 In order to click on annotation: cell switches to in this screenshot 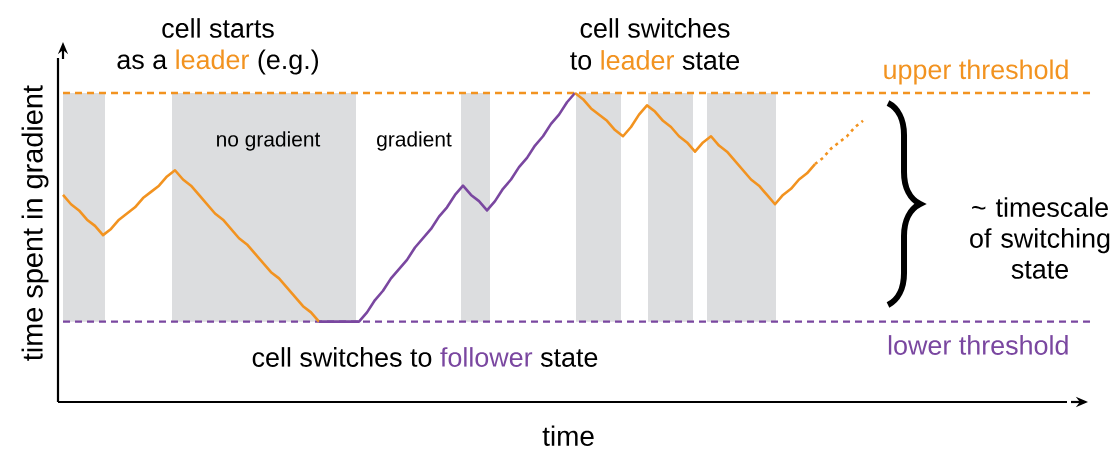, I will do `click(342, 357)`.